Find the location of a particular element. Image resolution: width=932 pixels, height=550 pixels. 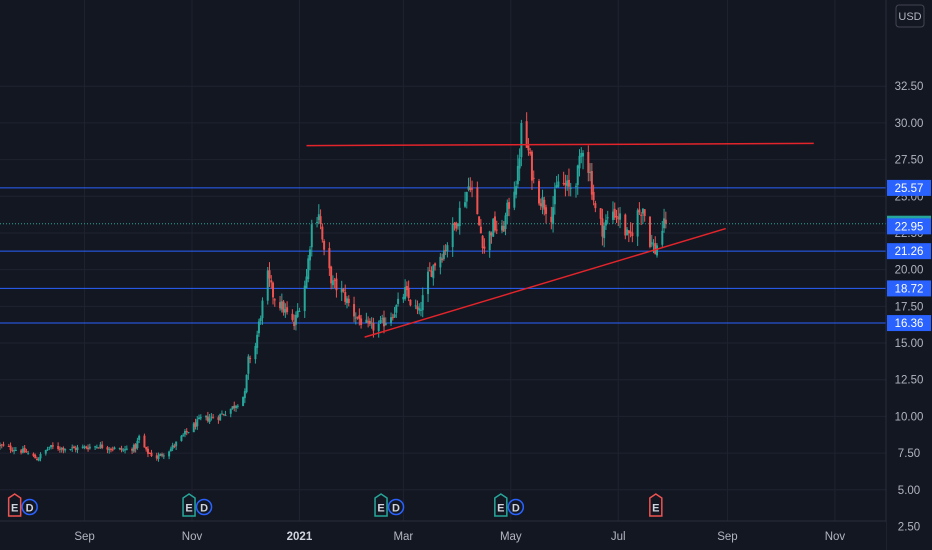

price-tick-label: 32.50 is located at coordinates (909, 87).